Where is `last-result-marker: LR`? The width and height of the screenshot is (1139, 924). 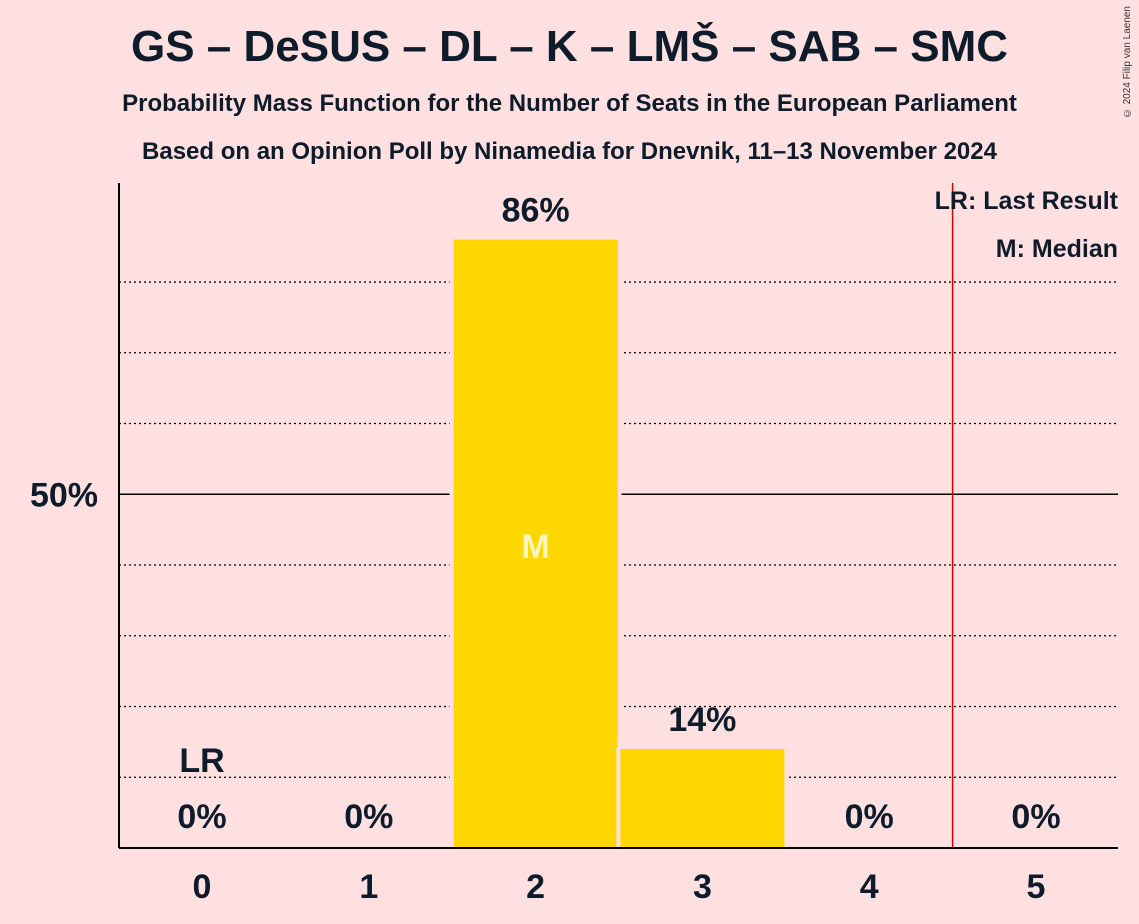 last-result-marker: LR is located at coordinates (201, 761).